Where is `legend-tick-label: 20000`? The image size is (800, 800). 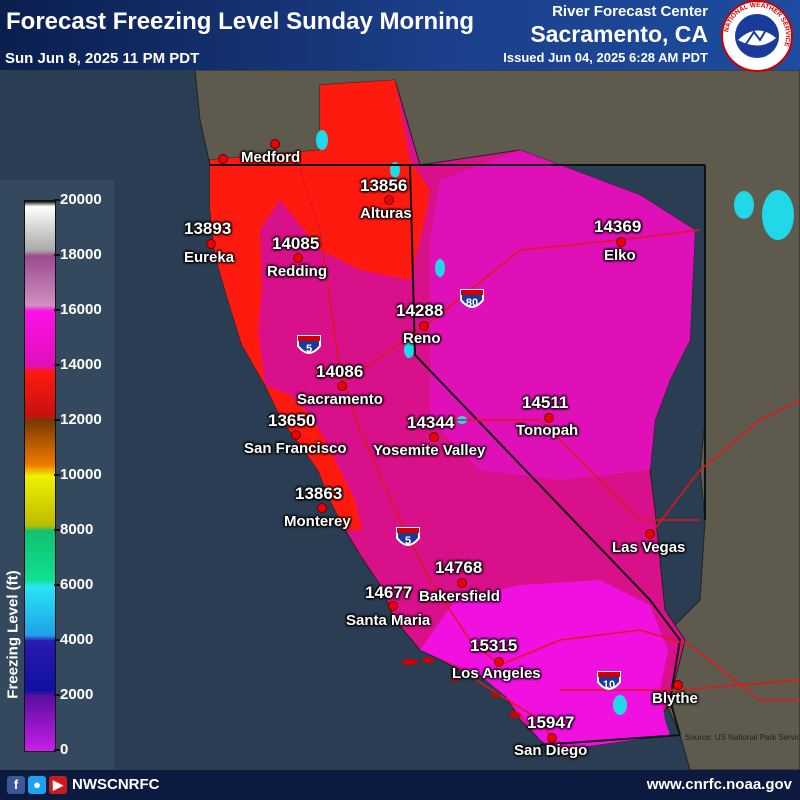
legend-tick-label: 20000 is located at coordinates (81, 199).